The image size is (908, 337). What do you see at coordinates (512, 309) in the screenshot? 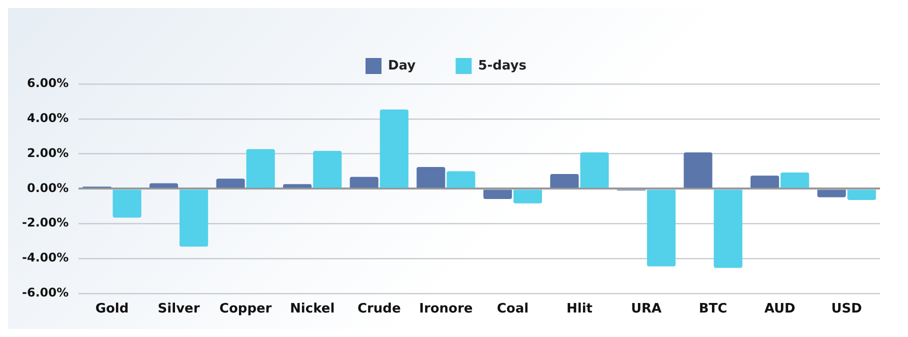
I see `x-tick-label: Coal` at bounding box center [512, 309].